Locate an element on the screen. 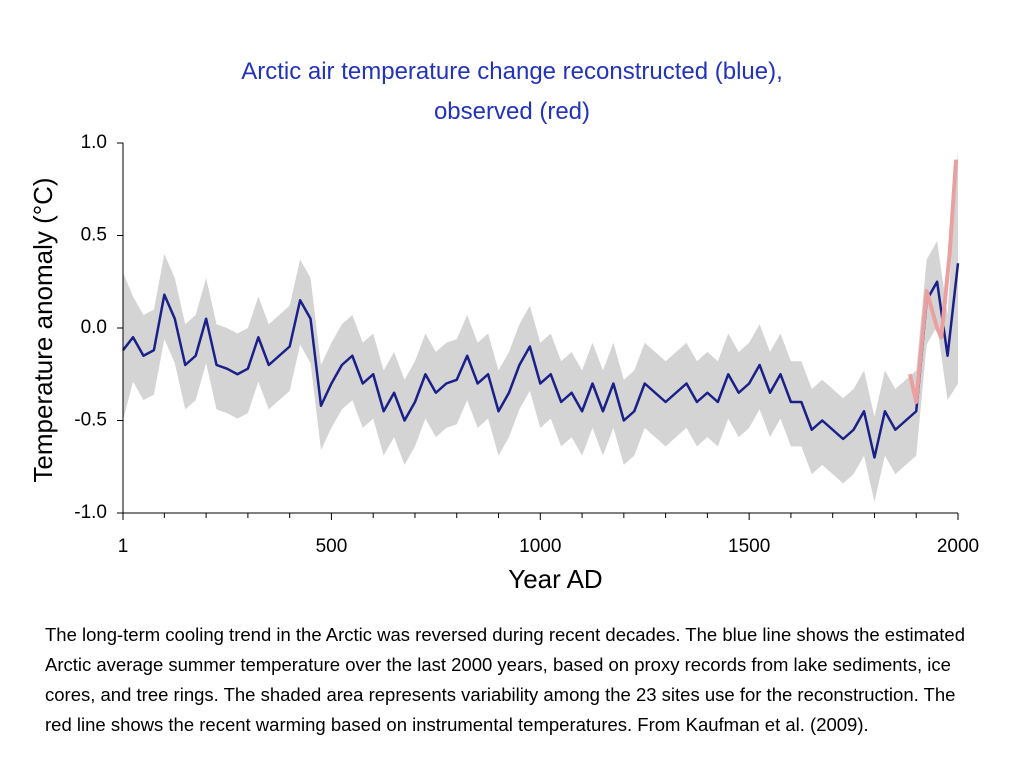  y-tick-label: -0.5 is located at coordinates (90, 420).